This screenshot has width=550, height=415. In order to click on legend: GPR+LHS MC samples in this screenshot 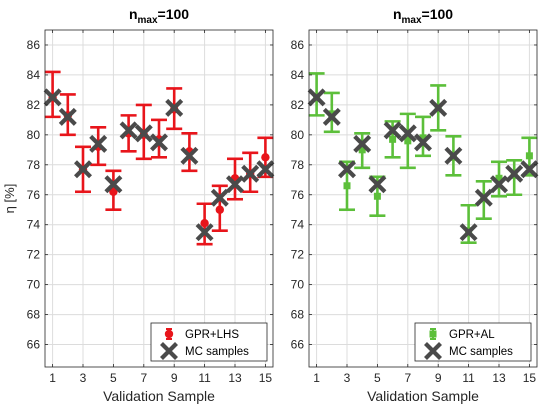, I will do `click(209, 342)`.